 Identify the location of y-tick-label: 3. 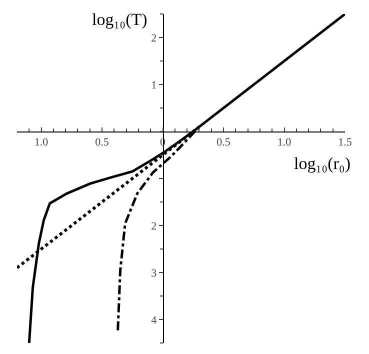
(154, 273).